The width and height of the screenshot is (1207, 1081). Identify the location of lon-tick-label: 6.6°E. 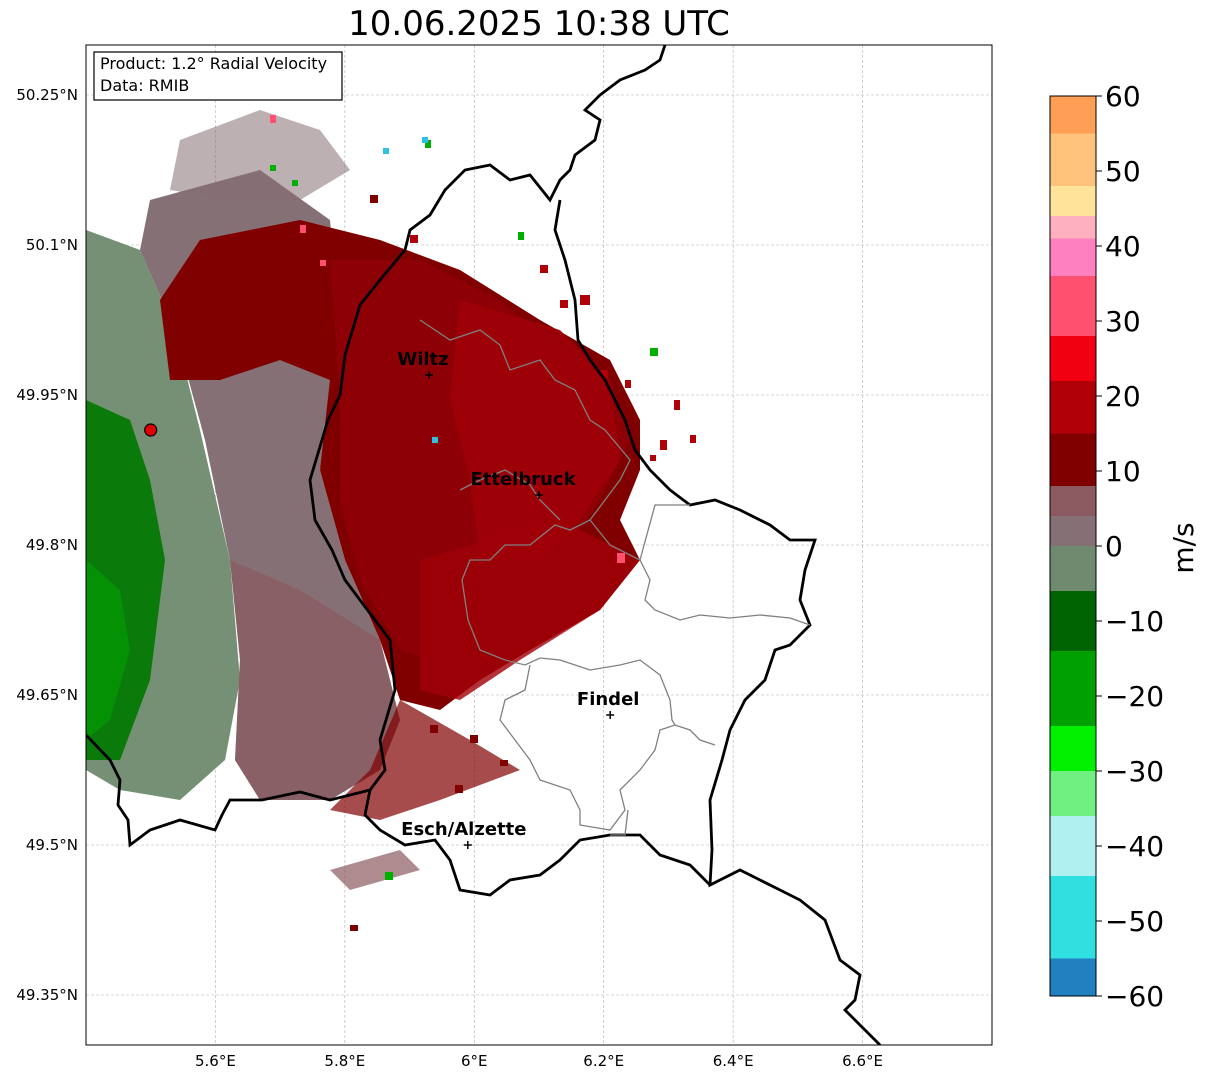
(862, 1061).